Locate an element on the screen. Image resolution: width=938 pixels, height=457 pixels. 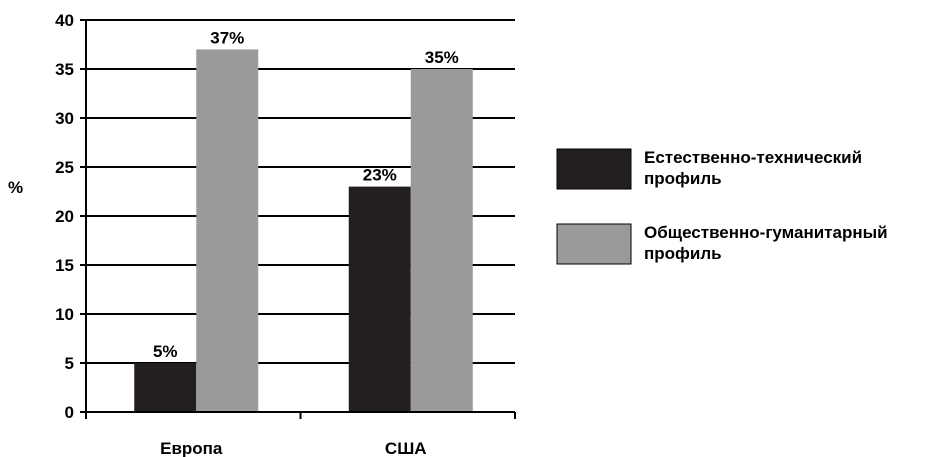
data-label: 5% is located at coordinates (165, 351).